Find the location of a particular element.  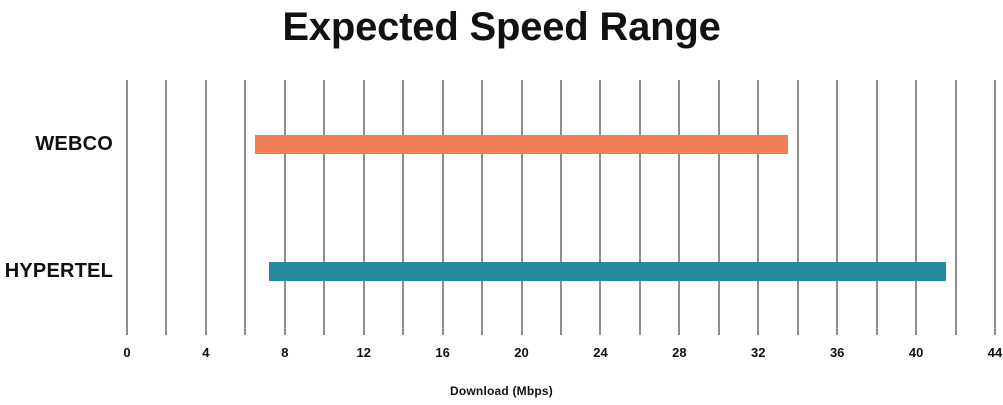

x-tick-label: 12 is located at coordinates (363, 352).